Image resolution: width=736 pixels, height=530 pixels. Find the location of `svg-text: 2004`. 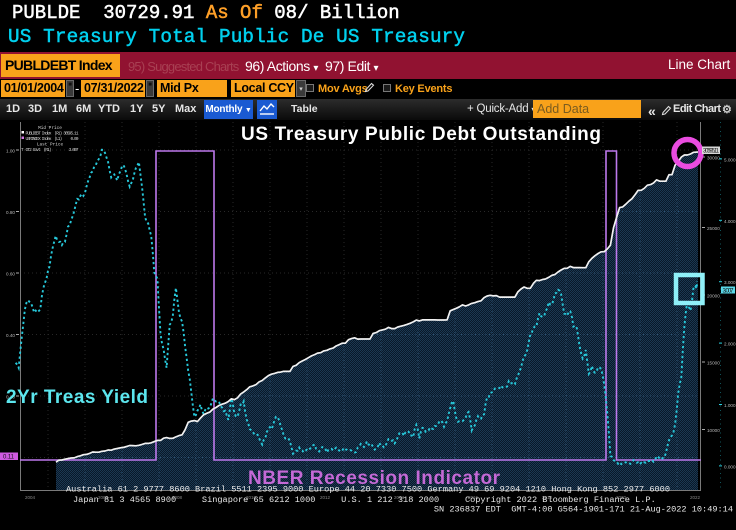

svg-text: 2004 is located at coordinates (30, 497).